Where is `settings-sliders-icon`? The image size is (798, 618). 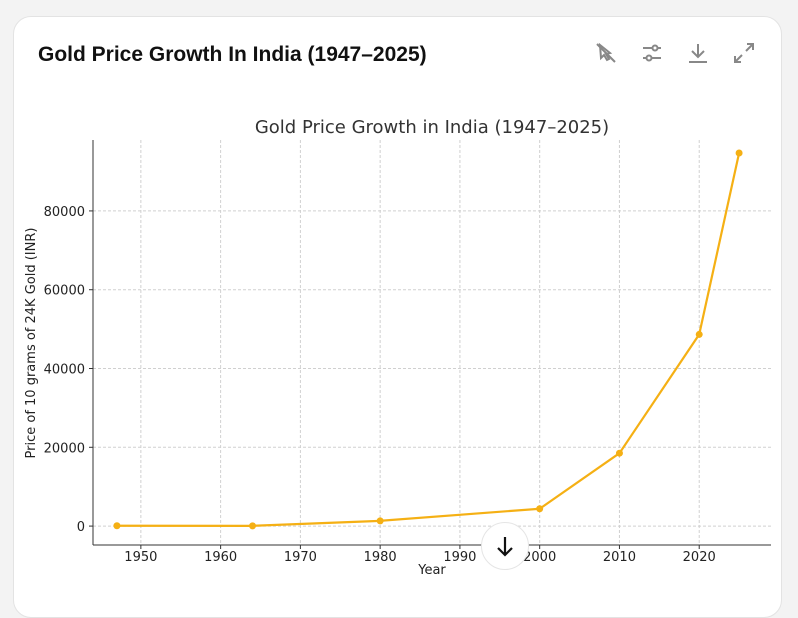
settings-sliders-icon is located at coordinates (652, 53).